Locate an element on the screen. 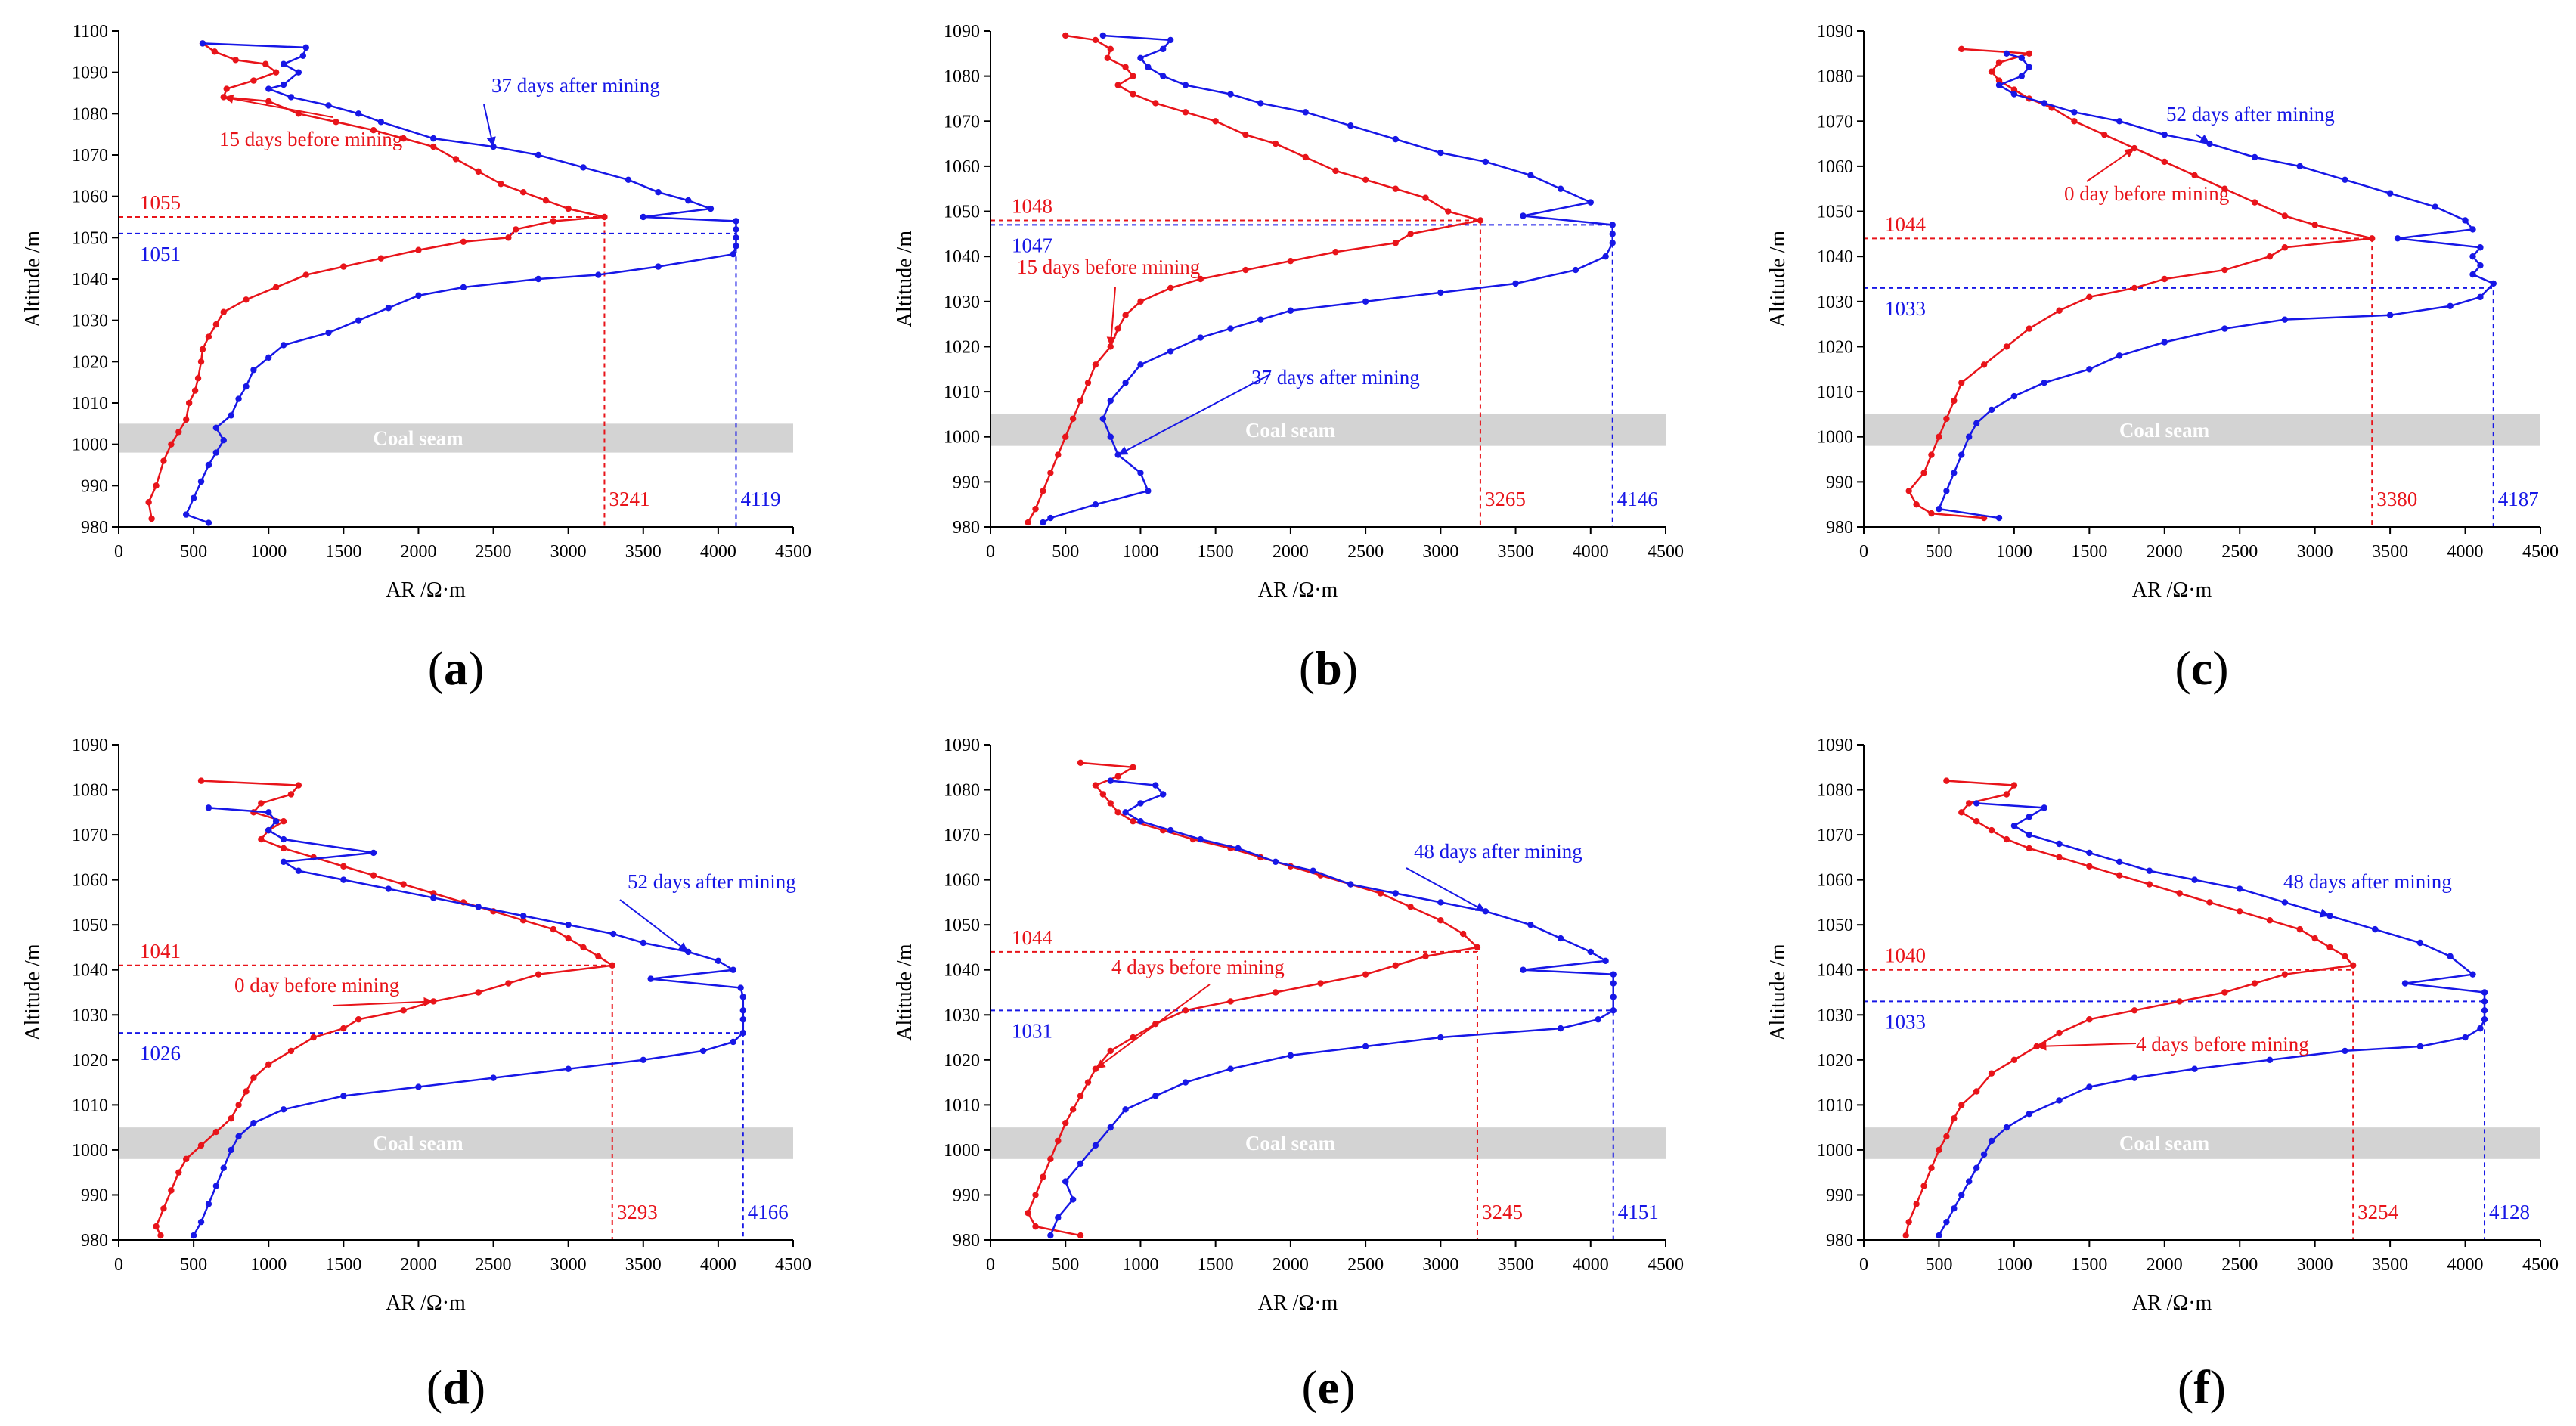  x-tick-label: 1500 is located at coordinates (2089, 1265).